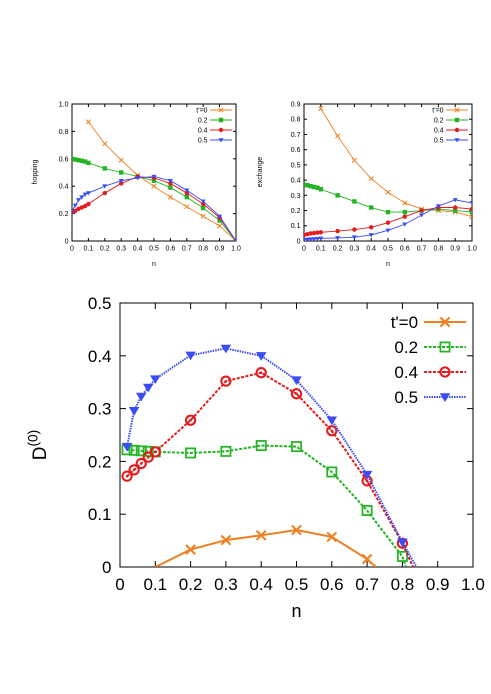  I want to click on hopping-xtick-label: 0.8, so click(203, 248).